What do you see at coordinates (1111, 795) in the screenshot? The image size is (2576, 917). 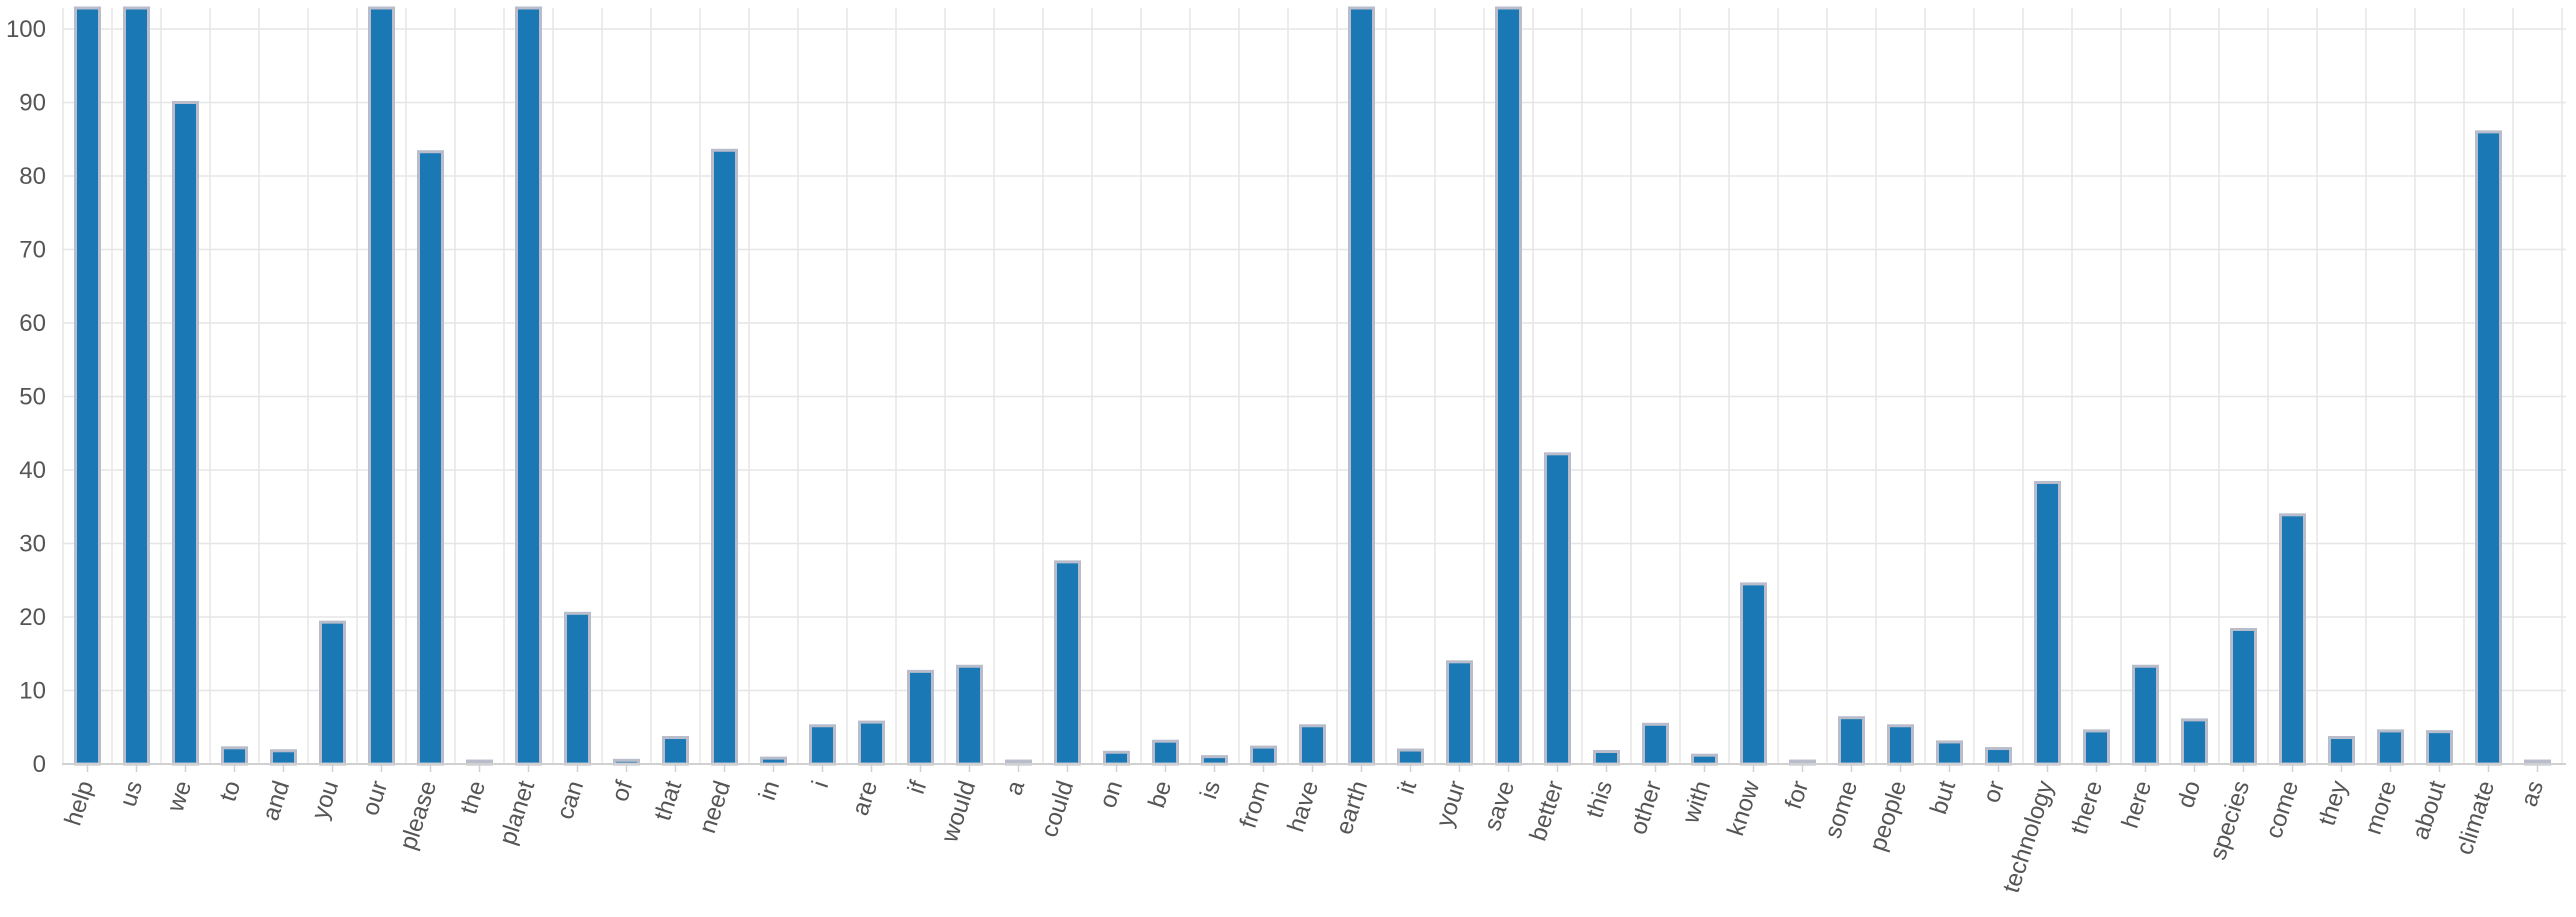 I see `x-tick-label: on` at bounding box center [1111, 795].